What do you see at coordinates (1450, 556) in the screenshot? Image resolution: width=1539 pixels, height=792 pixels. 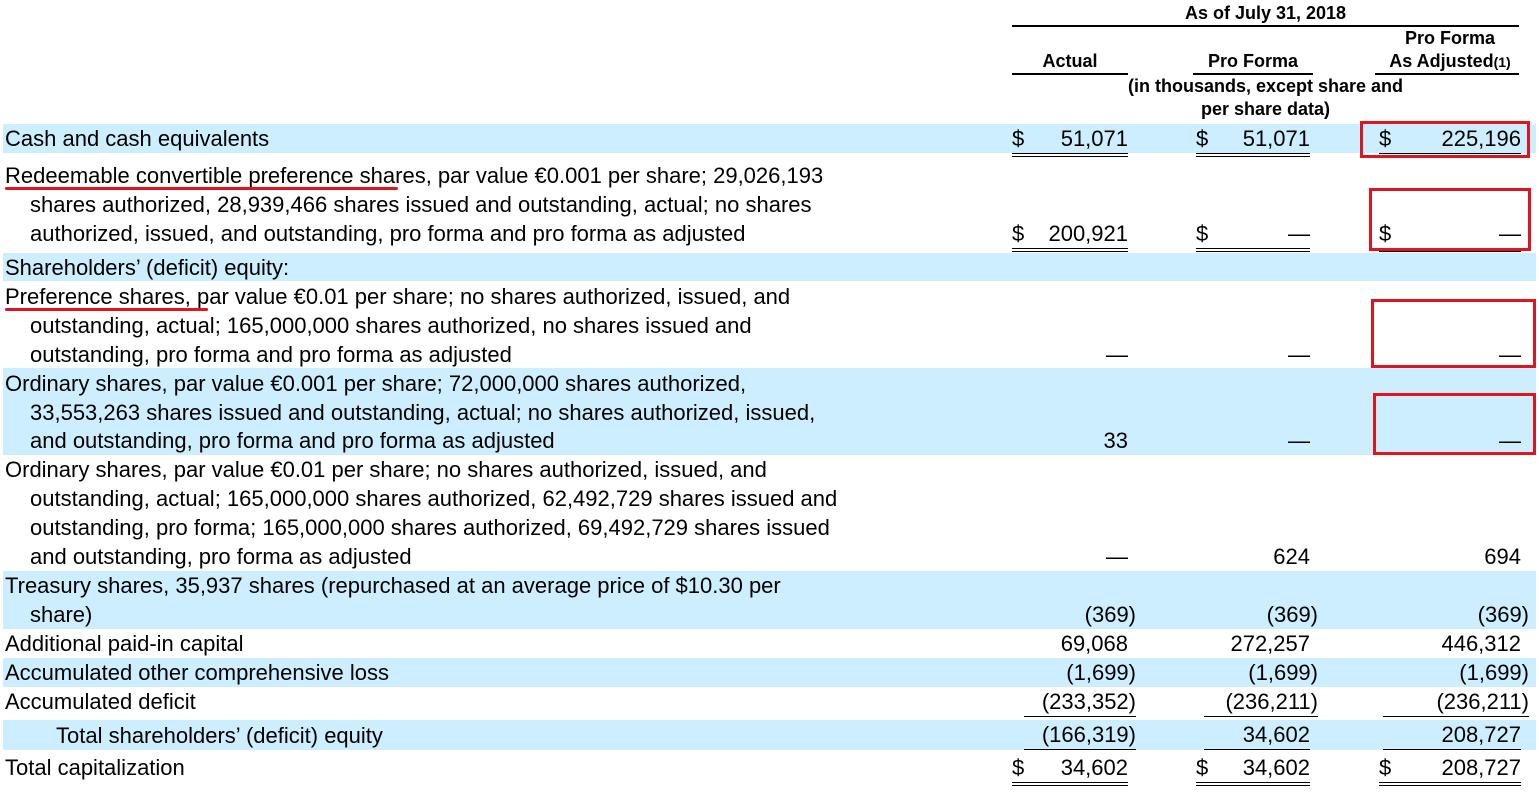 I see `ordinary-01-adjusted-cell: 694` at bounding box center [1450, 556].